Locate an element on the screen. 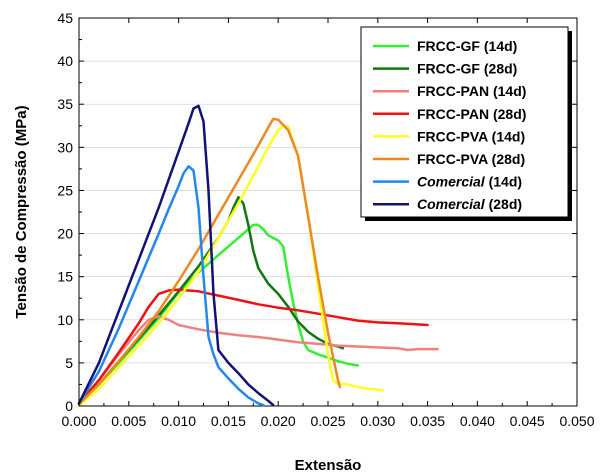 Image resolution: width=602 pixels, height=474 pixels. legend-entry: FRCC-GF (28d) is located at coordinates (467, 69).